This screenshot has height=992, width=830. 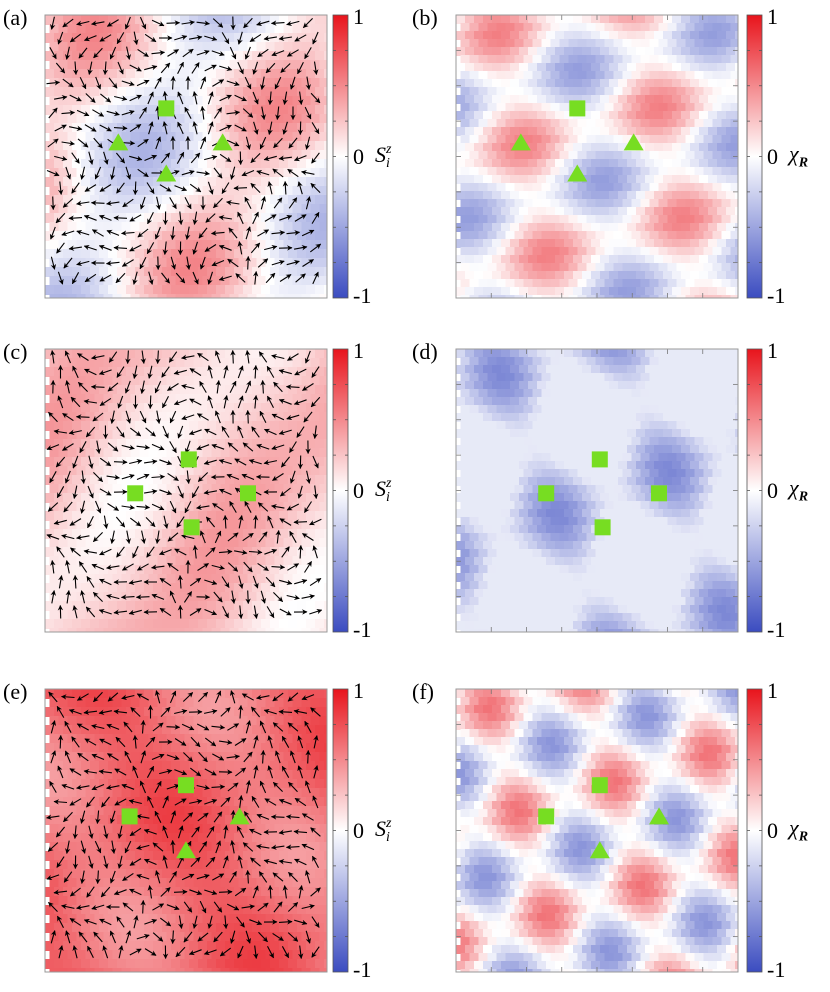 I want to click on panel-label-d: (d), so click(x=425, y=351).